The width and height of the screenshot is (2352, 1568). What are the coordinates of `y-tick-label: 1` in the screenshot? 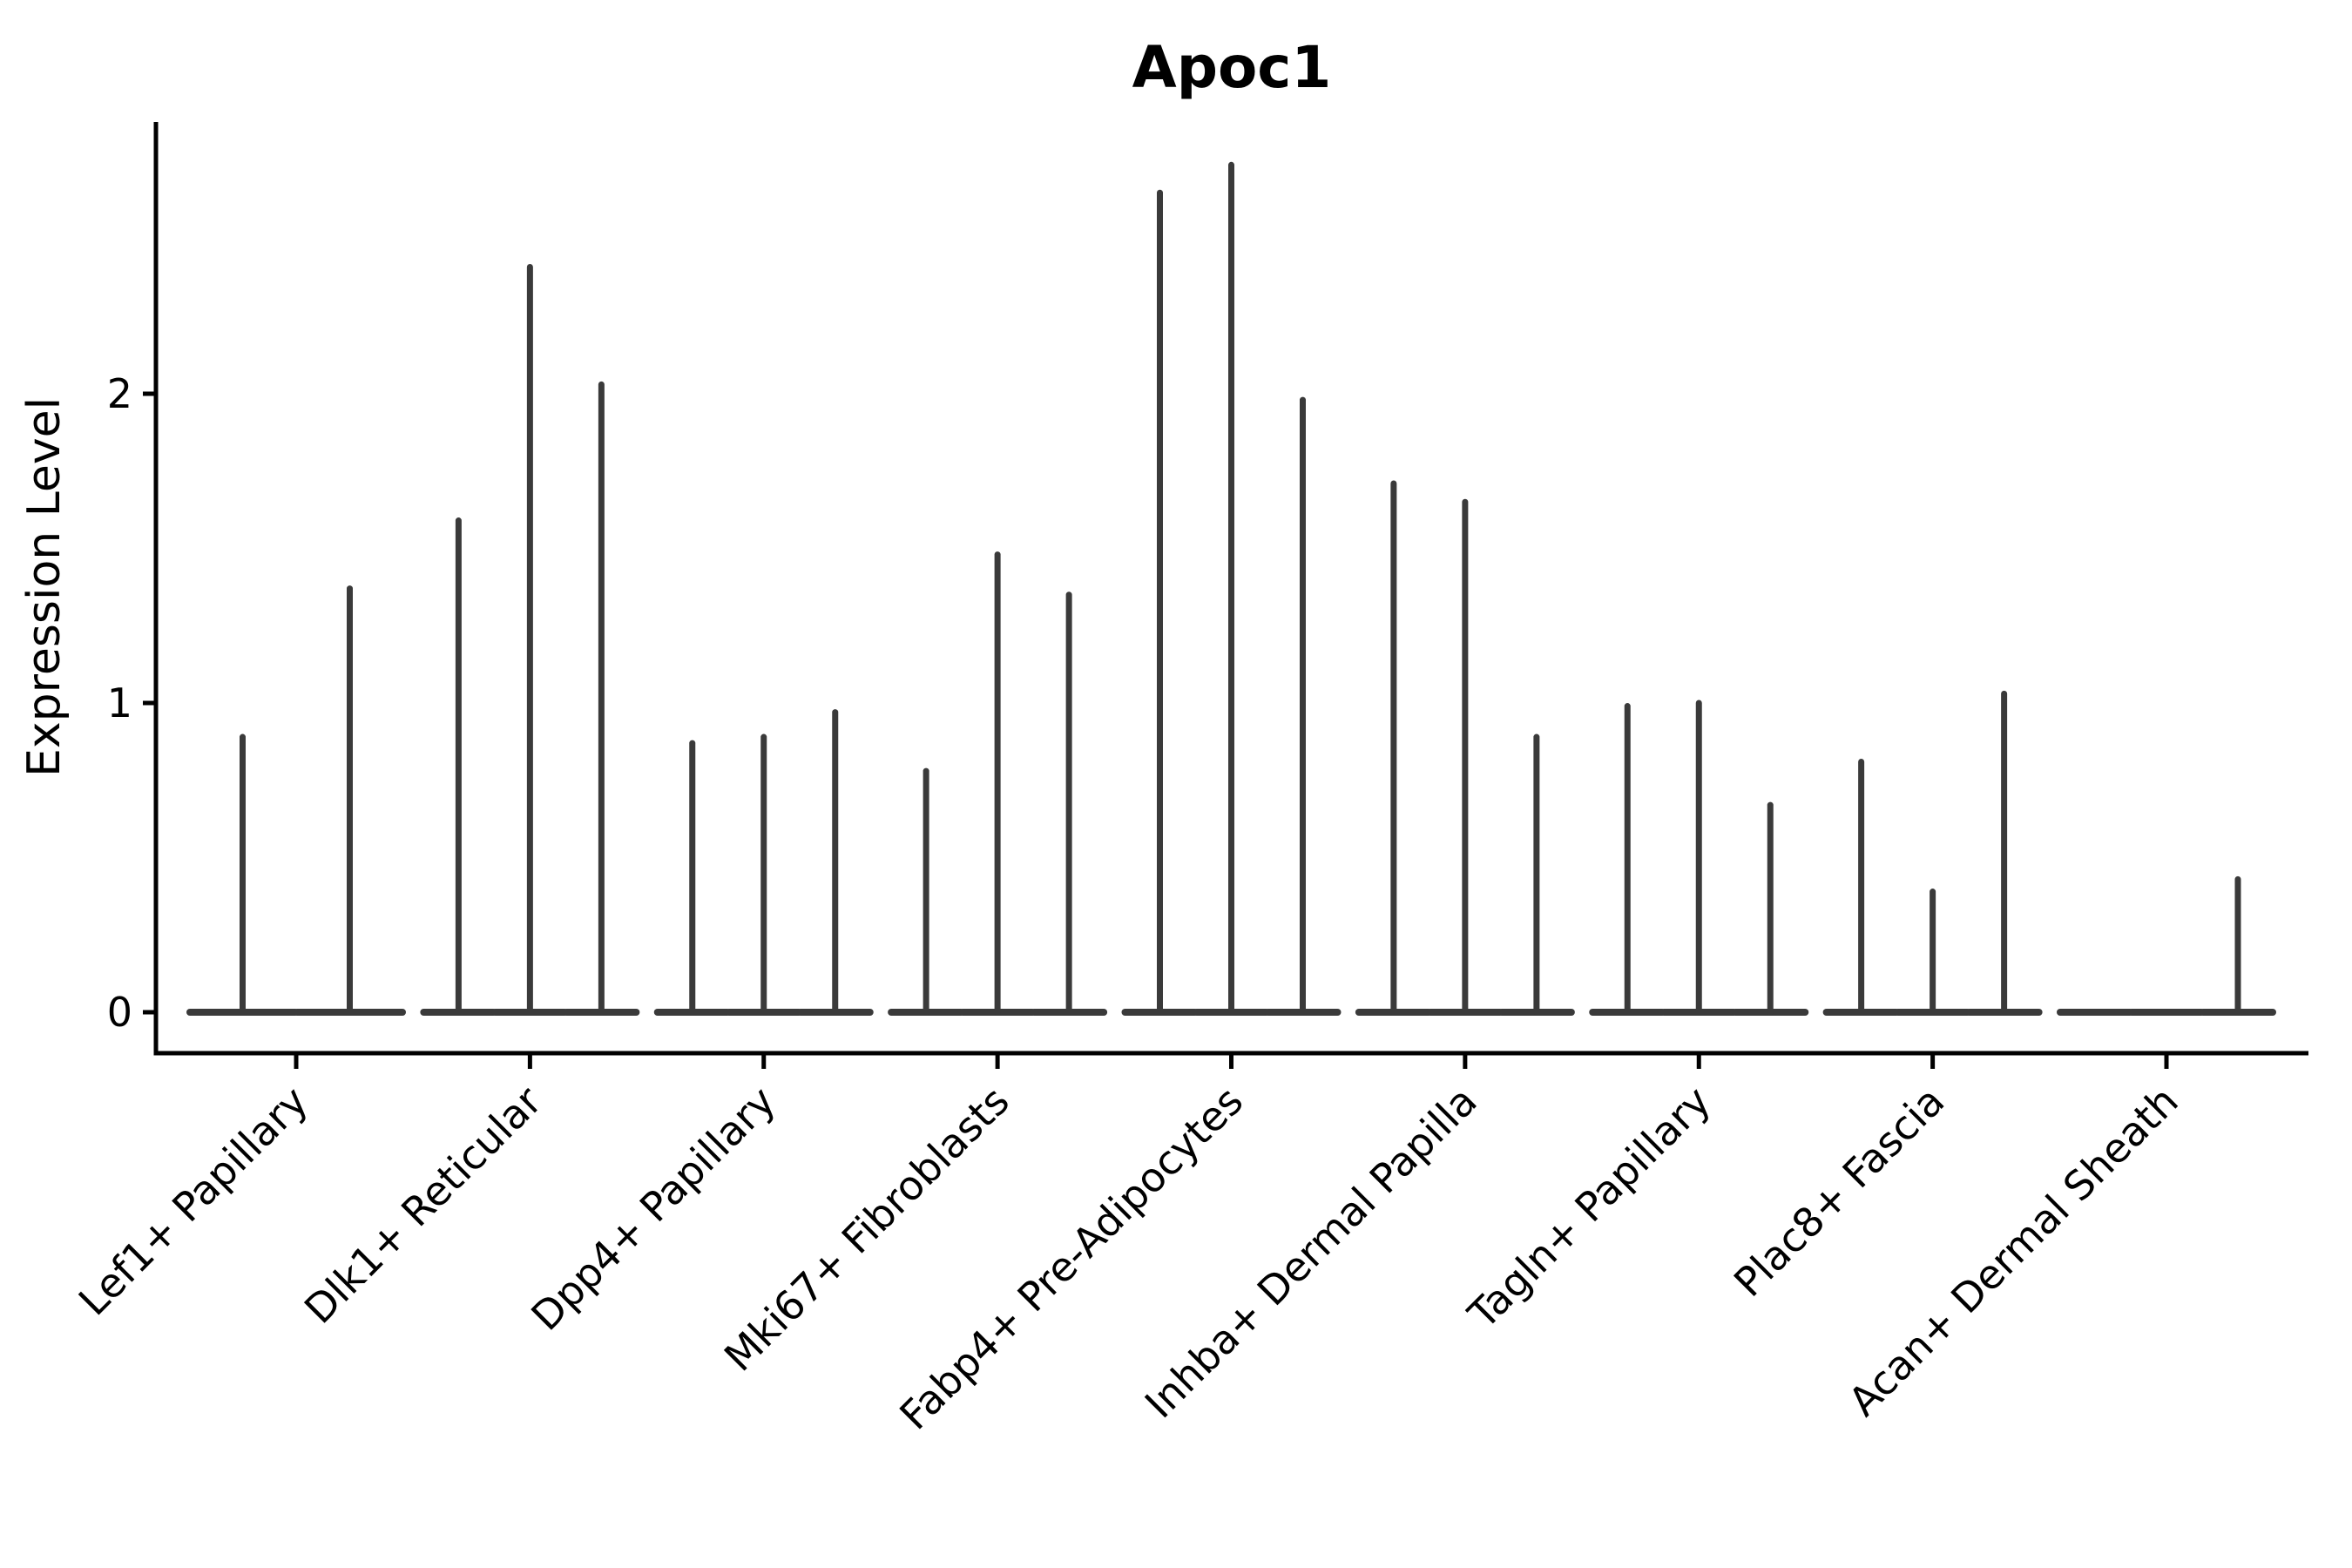 It's located at (119, 703).